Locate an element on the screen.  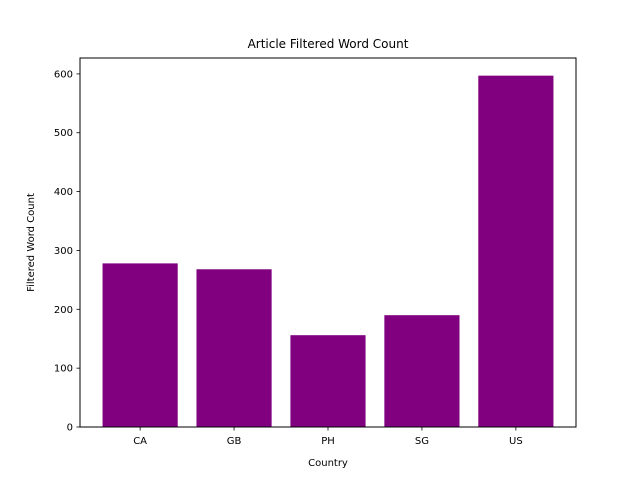
y-tick-label: 0 is located at coordinates (70, 428).